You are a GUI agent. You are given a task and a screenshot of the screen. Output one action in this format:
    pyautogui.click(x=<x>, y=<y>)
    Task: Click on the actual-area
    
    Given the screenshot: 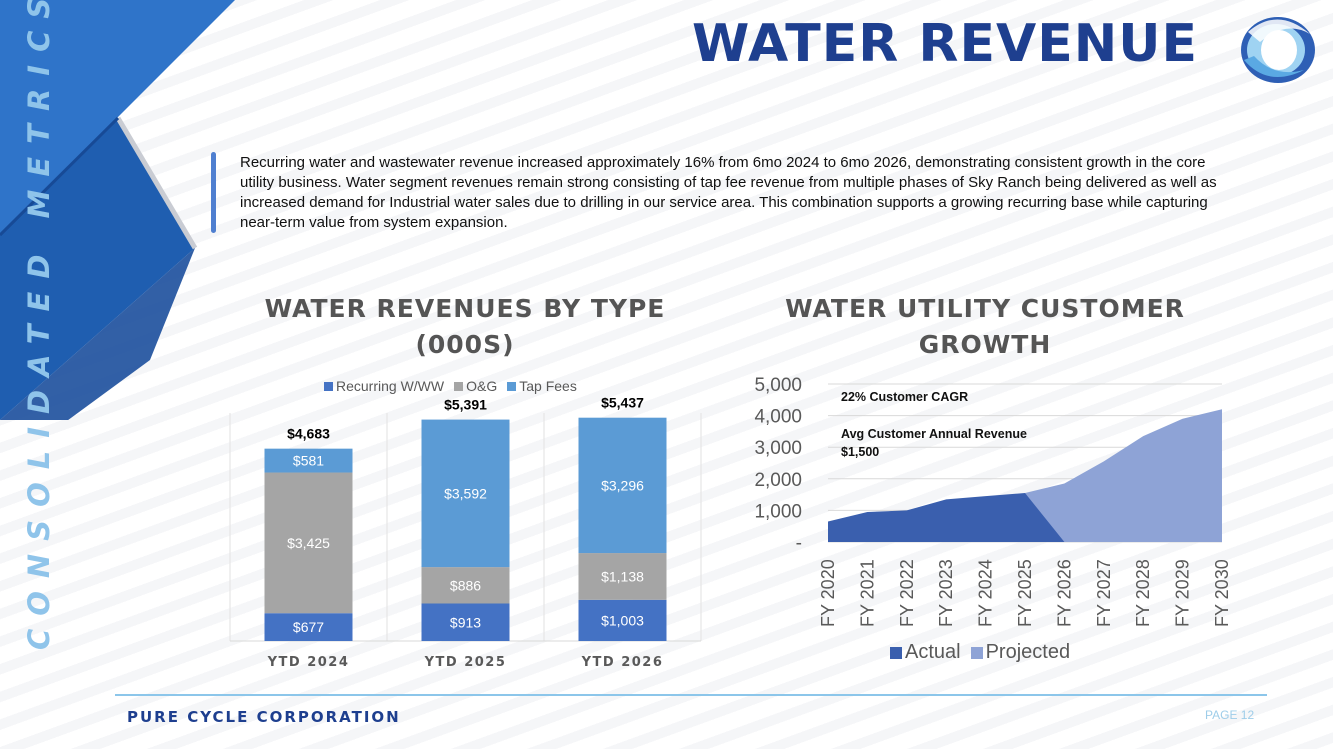 What is the action you would take?
    pyautogui.click(x=946, y=517)
    